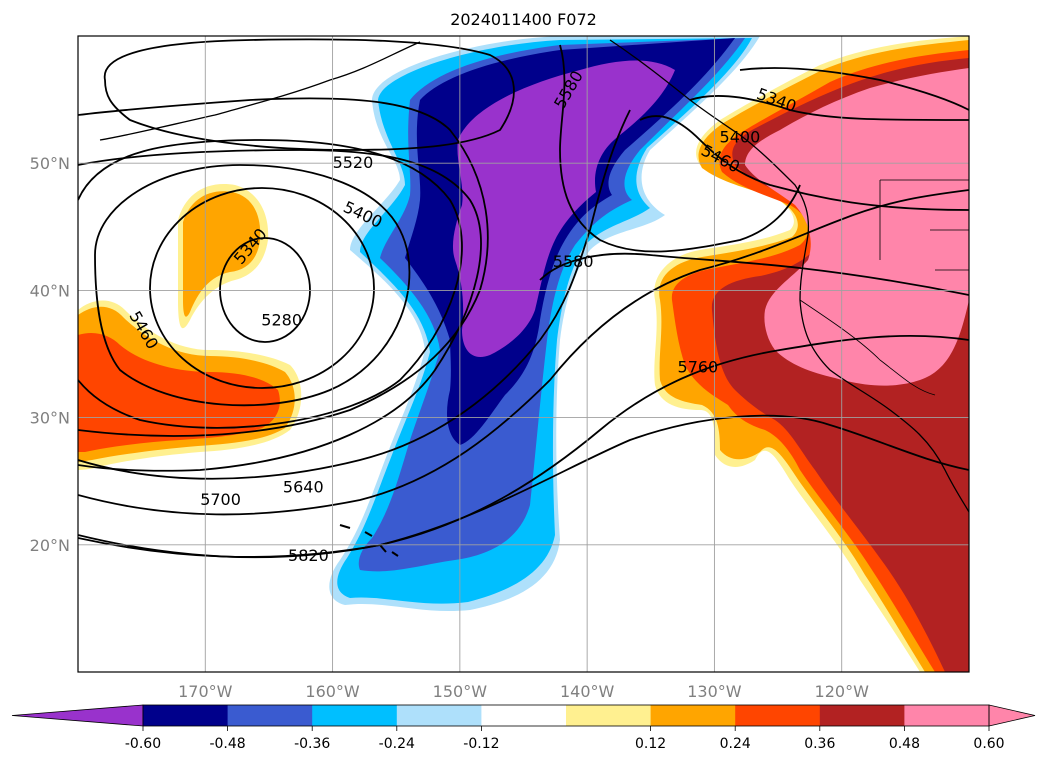  Describe the element at coordinates (754, 274) in the screenshot. I see `contour-5520-east` at that location.